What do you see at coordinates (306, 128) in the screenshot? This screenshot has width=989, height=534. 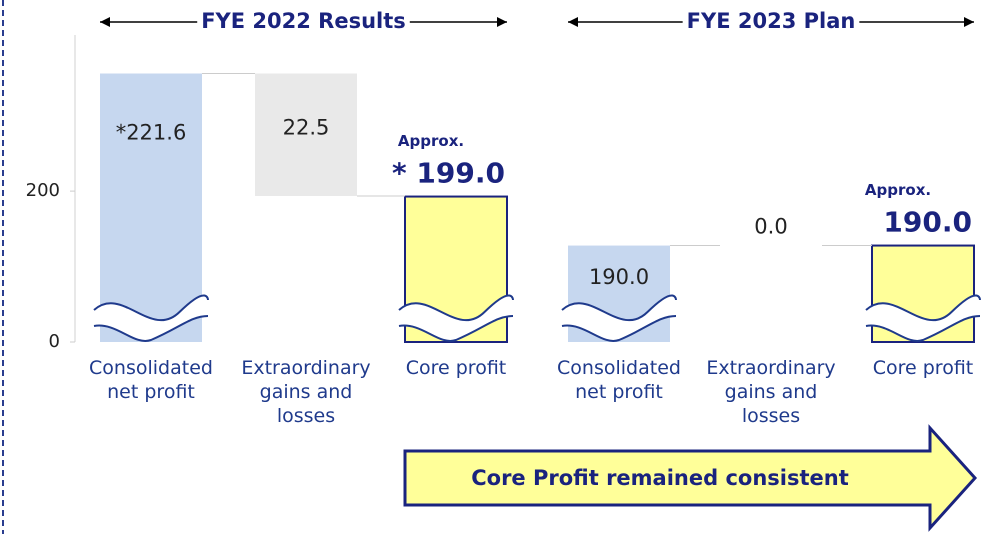 I see `value-label: 22.5` at bounding box center [306, 128].